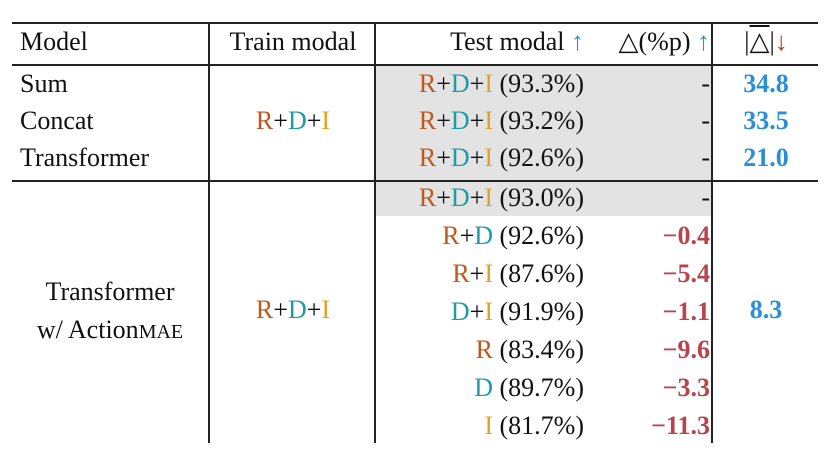 This screenshot has width=830, height=471. I want to click on header-rule, so click(415, 65).